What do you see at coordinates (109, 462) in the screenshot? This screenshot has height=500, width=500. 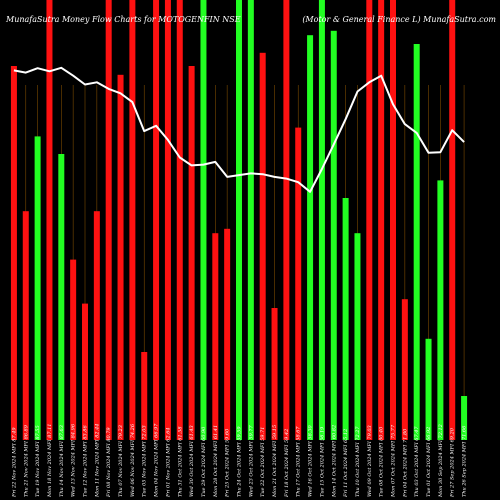 I see `x-tick-label: Fri 08 Nov 2024 MFI 80.79` at bounding box center [109, 462].